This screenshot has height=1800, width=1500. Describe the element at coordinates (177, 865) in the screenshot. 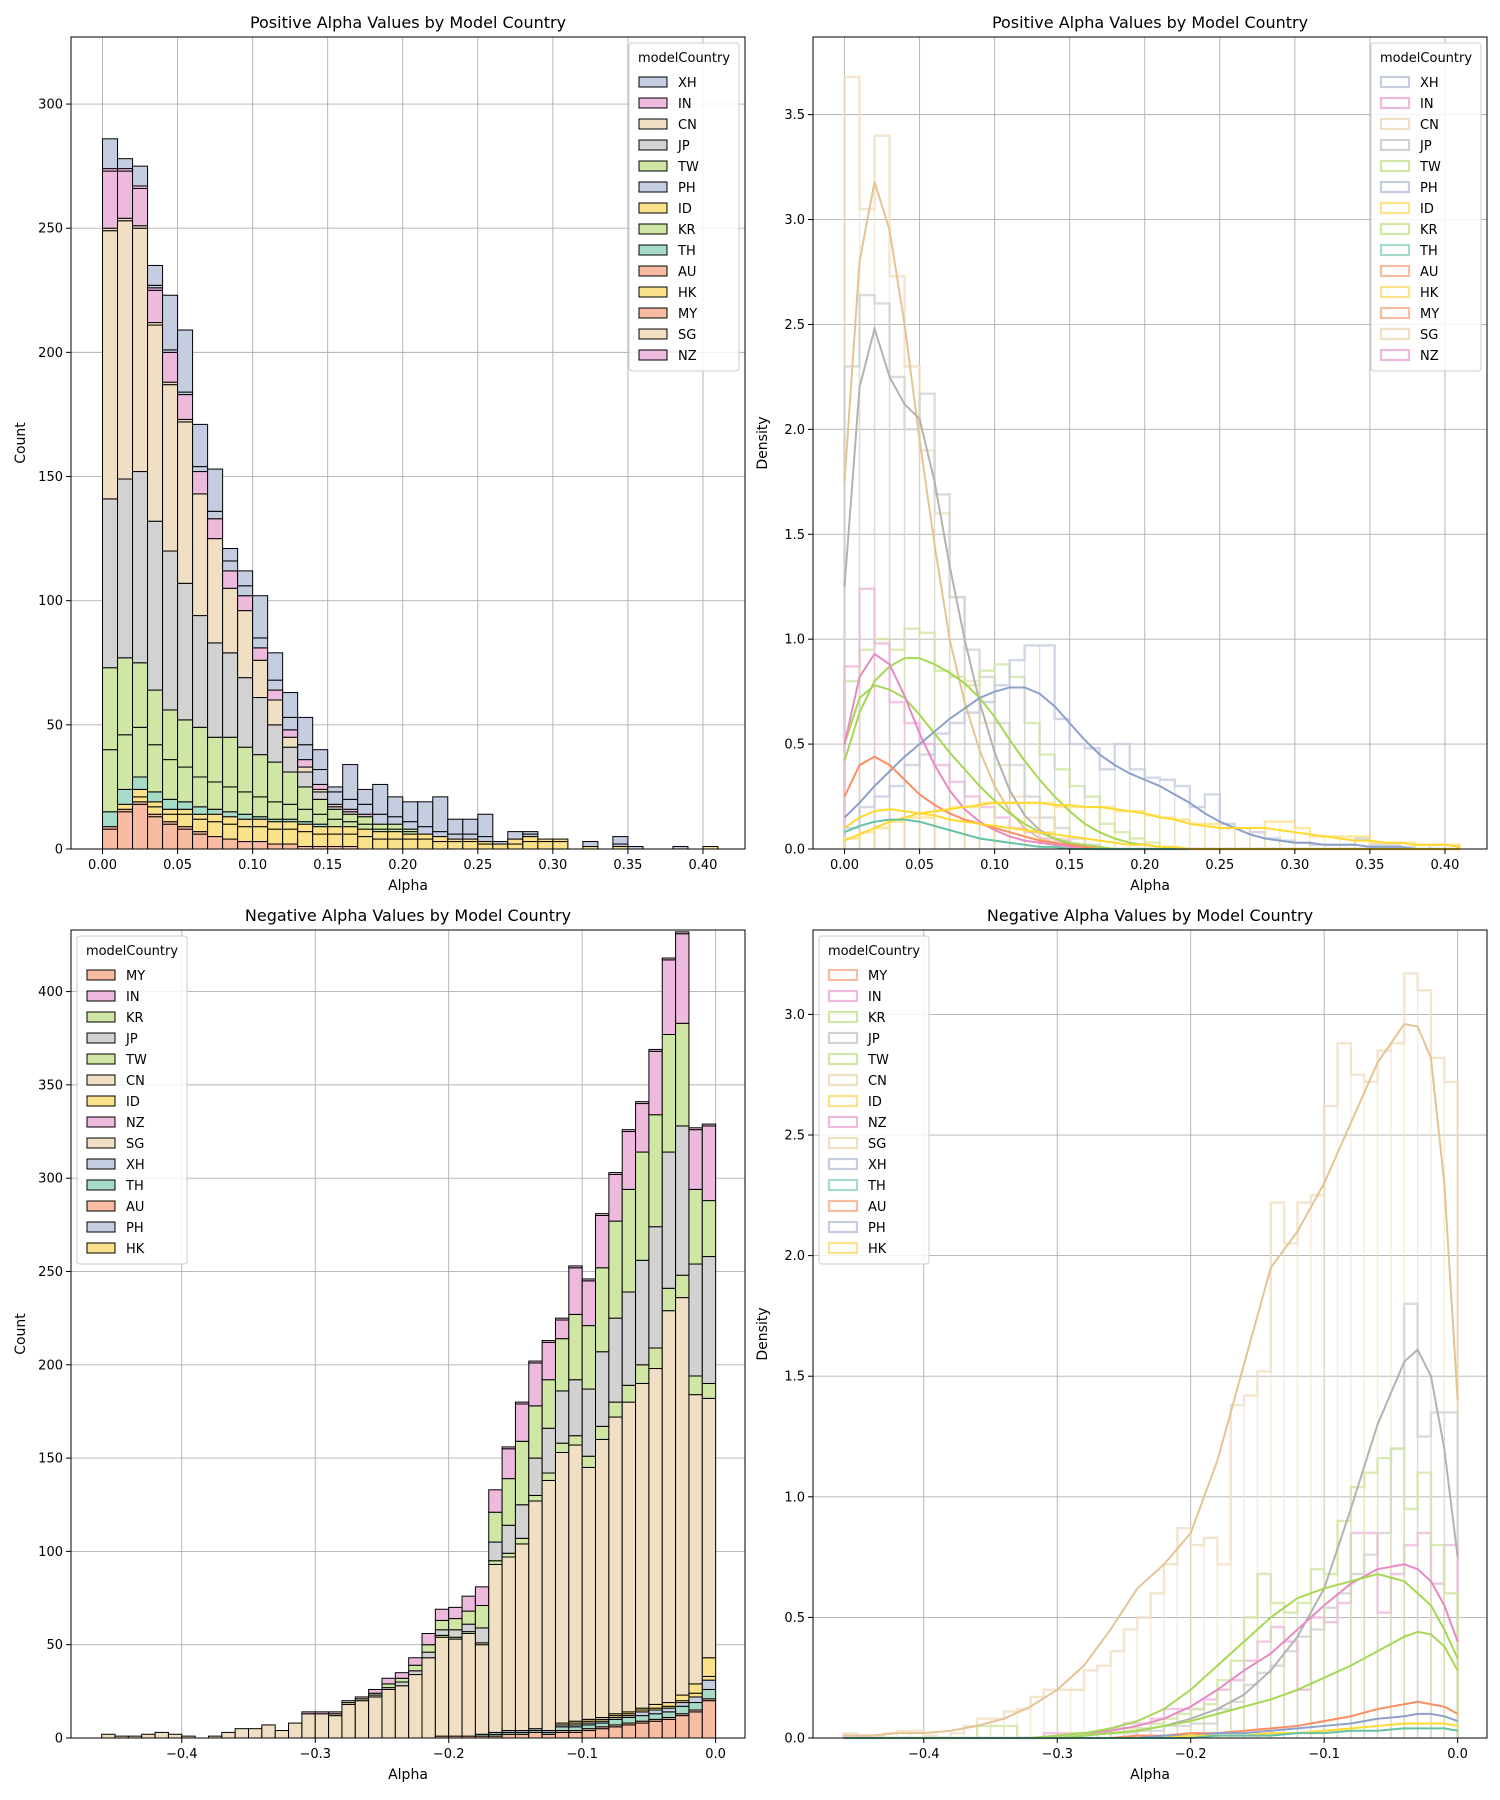

I see `x-tick-label: 0.05` at that location.